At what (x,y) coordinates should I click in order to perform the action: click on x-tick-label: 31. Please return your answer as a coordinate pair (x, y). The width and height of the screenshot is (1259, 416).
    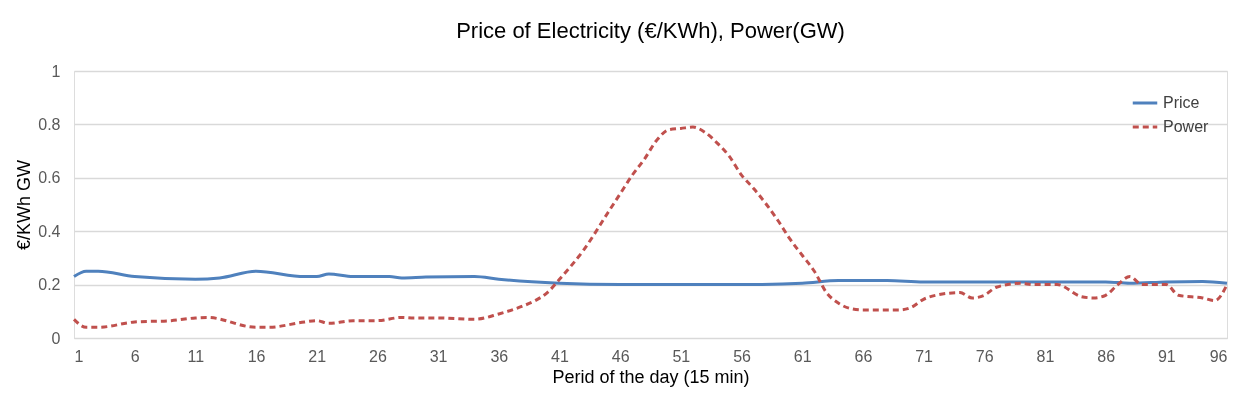
    Looking at the image, I should click on (438, 356).